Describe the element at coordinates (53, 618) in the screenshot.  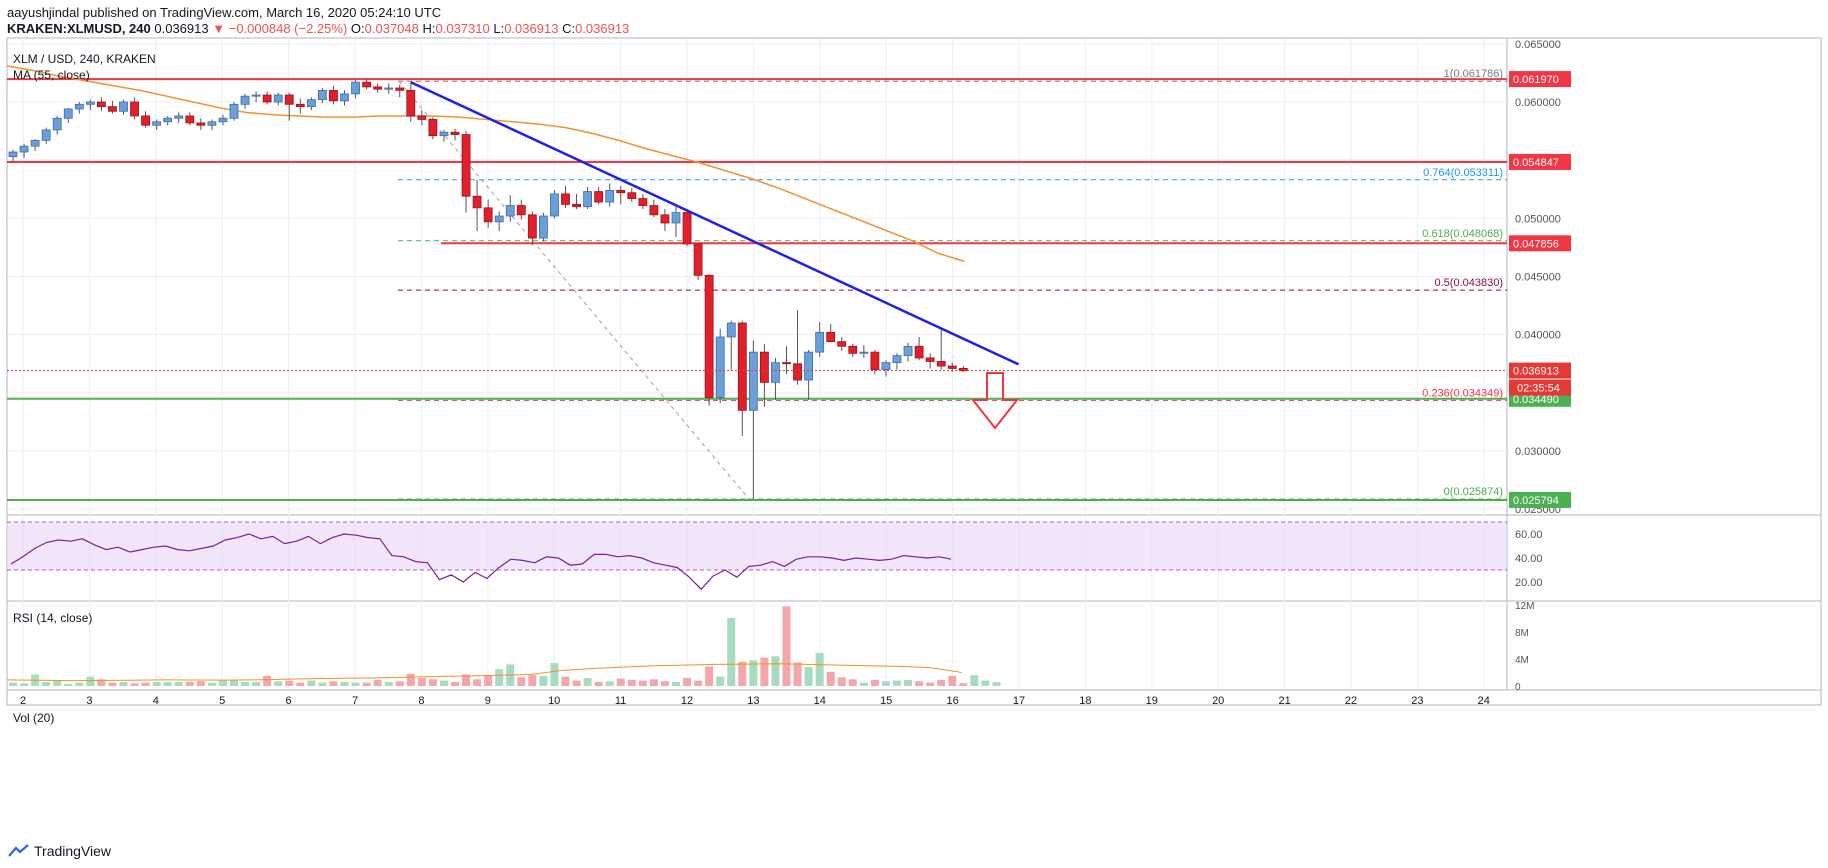
I see `rsi-legend: RSI (14, close)` at that location.